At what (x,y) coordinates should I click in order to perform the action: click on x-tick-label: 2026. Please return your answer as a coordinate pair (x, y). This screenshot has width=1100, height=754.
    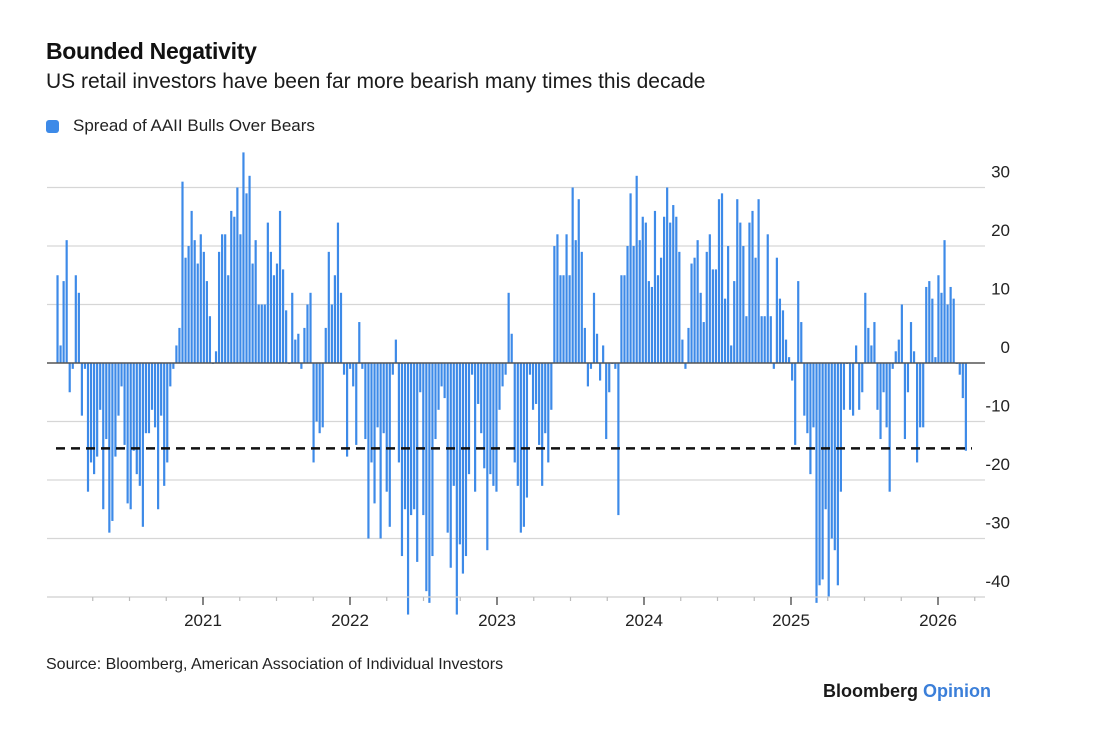
    Looking at the image, I should click on (938, 620).